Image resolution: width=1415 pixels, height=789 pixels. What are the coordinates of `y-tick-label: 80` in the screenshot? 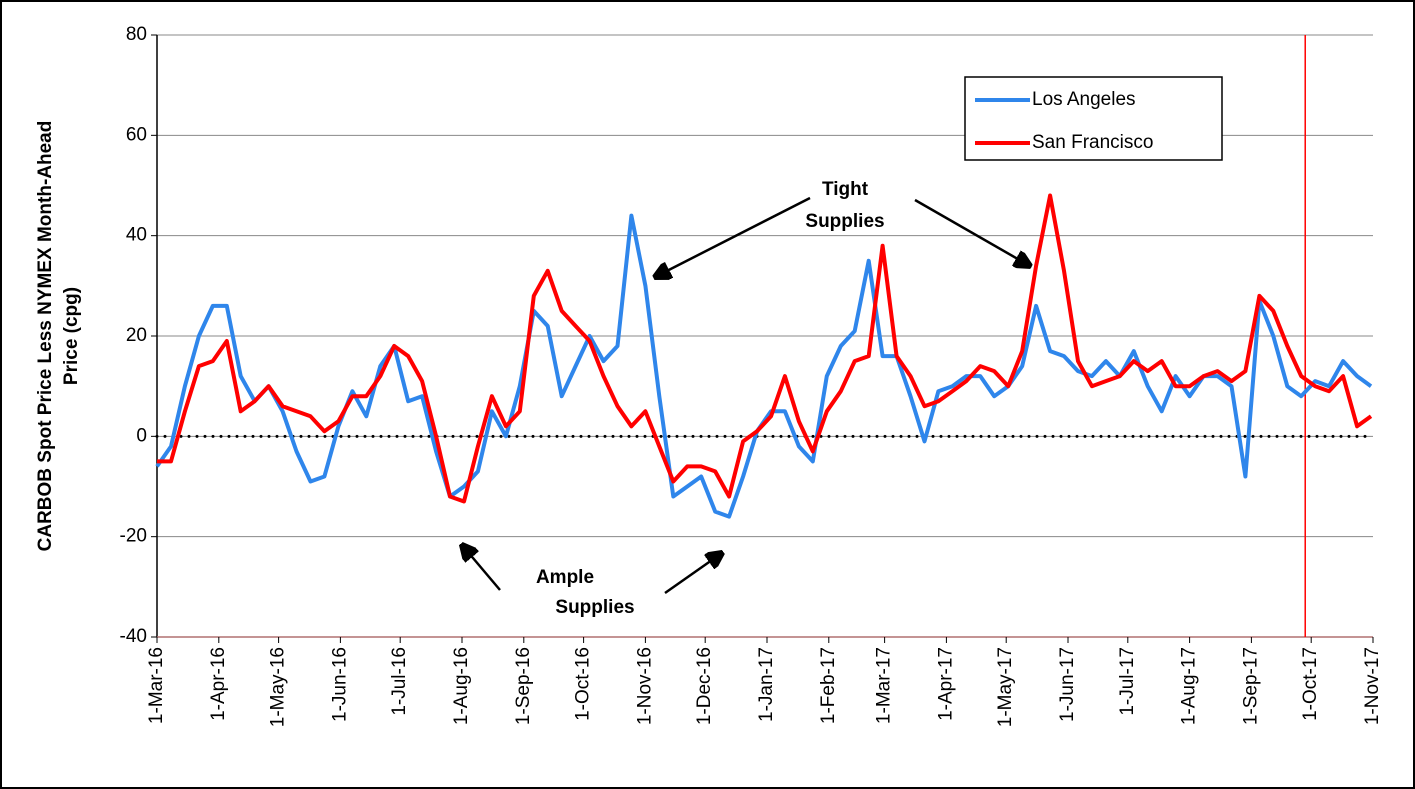 It's located at (136, 34).